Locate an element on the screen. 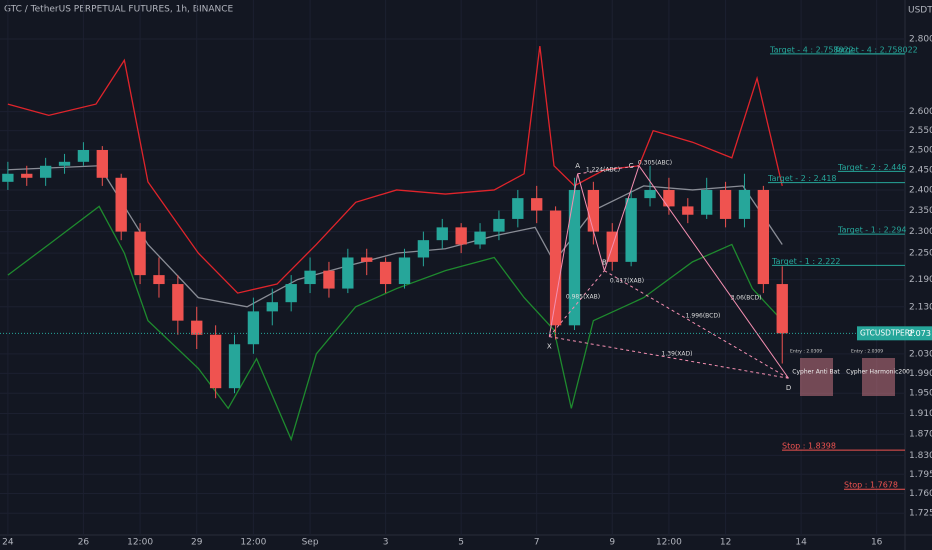 The height and width of the screenshot is (550, 932). y-tick-label: 2.800 is located at coordinates (920, 40).